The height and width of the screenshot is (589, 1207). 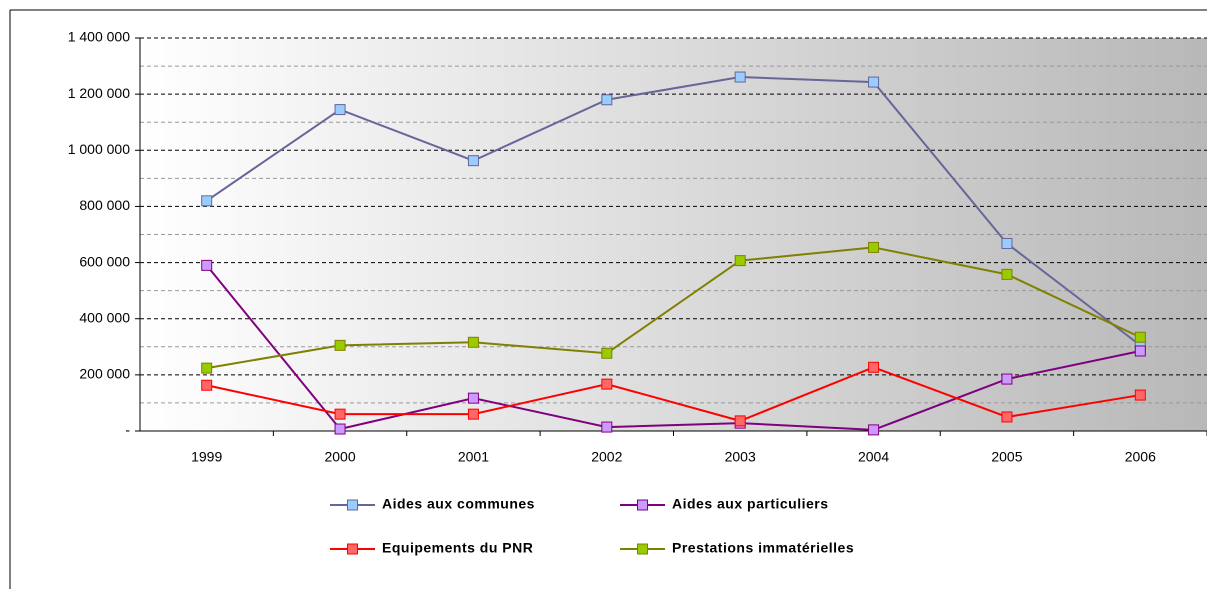 I want to click on x-tick-label: 2005, so click(x=1006, y=457).